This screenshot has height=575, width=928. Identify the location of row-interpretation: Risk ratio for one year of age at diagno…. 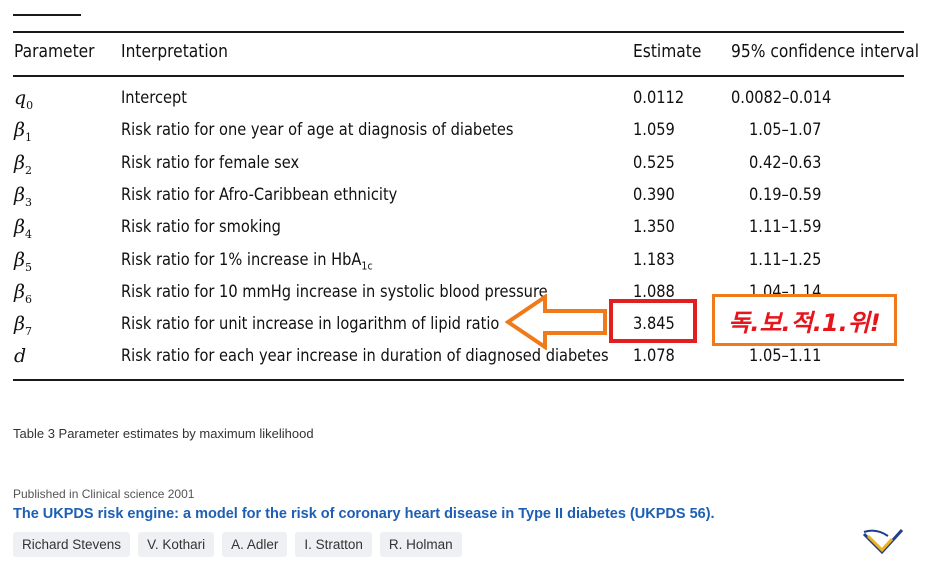
(317, 130).